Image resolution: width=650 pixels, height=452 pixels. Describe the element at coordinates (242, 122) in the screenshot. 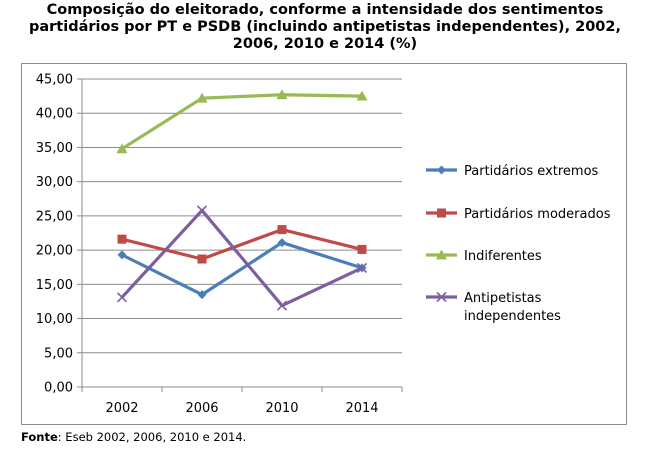

I see `series-line-indiferentes` at that location.